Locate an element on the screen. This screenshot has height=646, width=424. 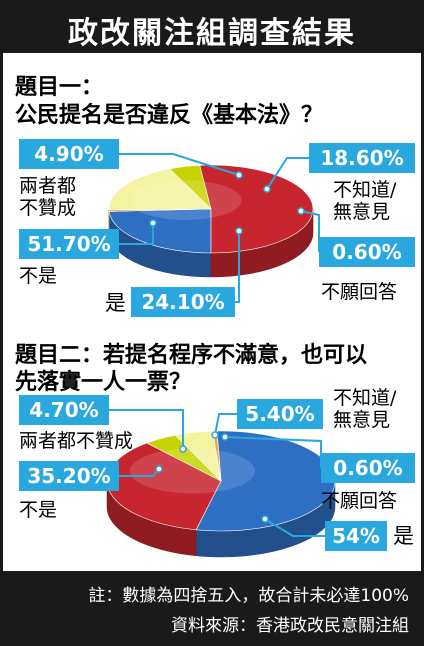
footer: 註：數據為四捨五入，故合計未必達100% 資料來源：香港政改民意關注組 is located at coordinates (212, 607).